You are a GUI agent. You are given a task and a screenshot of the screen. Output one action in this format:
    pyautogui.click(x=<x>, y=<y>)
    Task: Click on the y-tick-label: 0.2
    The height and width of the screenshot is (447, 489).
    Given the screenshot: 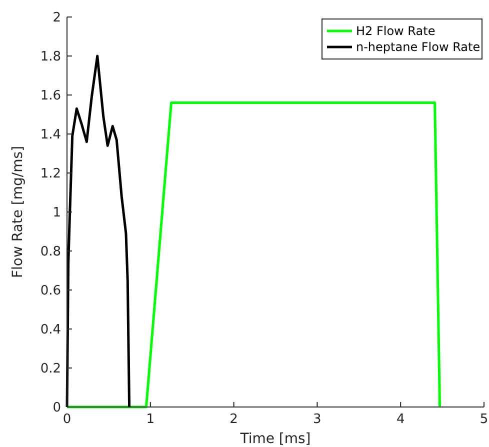 What is the action you would take?
    pyautogui.click(x=50, y=369)
    